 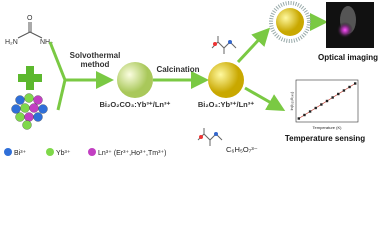 I want to click on step-label-line: method, so click(x=95, y=64).